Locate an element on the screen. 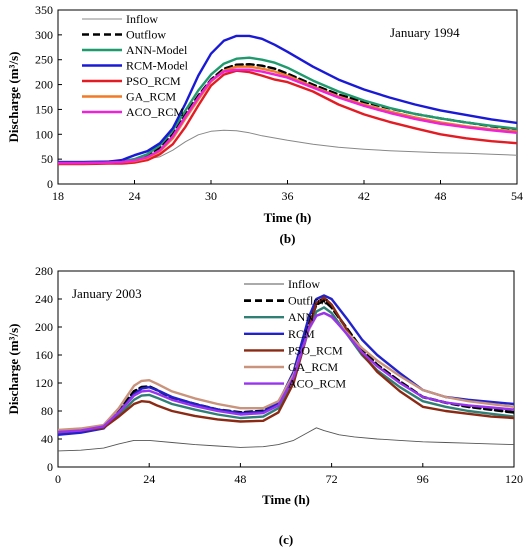  chart-annotation: January 1994 is located at coordinates (425, 32).